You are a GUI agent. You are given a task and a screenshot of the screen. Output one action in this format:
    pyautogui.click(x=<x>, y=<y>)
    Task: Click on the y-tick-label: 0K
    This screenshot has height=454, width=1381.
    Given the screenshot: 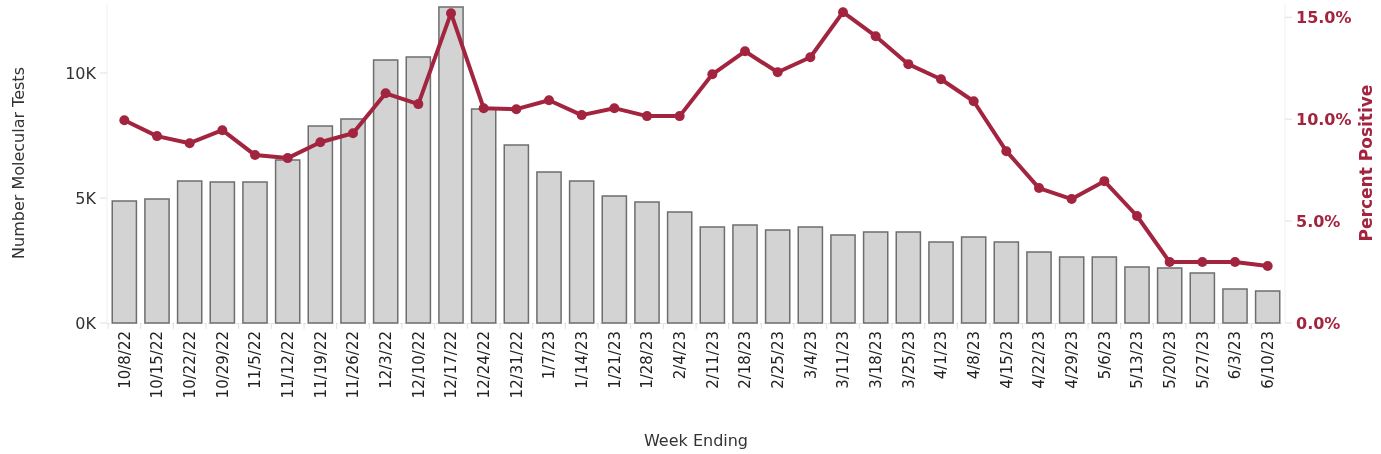 What is the action you would take?
    pyautogui.click(x=86, y=323)
    